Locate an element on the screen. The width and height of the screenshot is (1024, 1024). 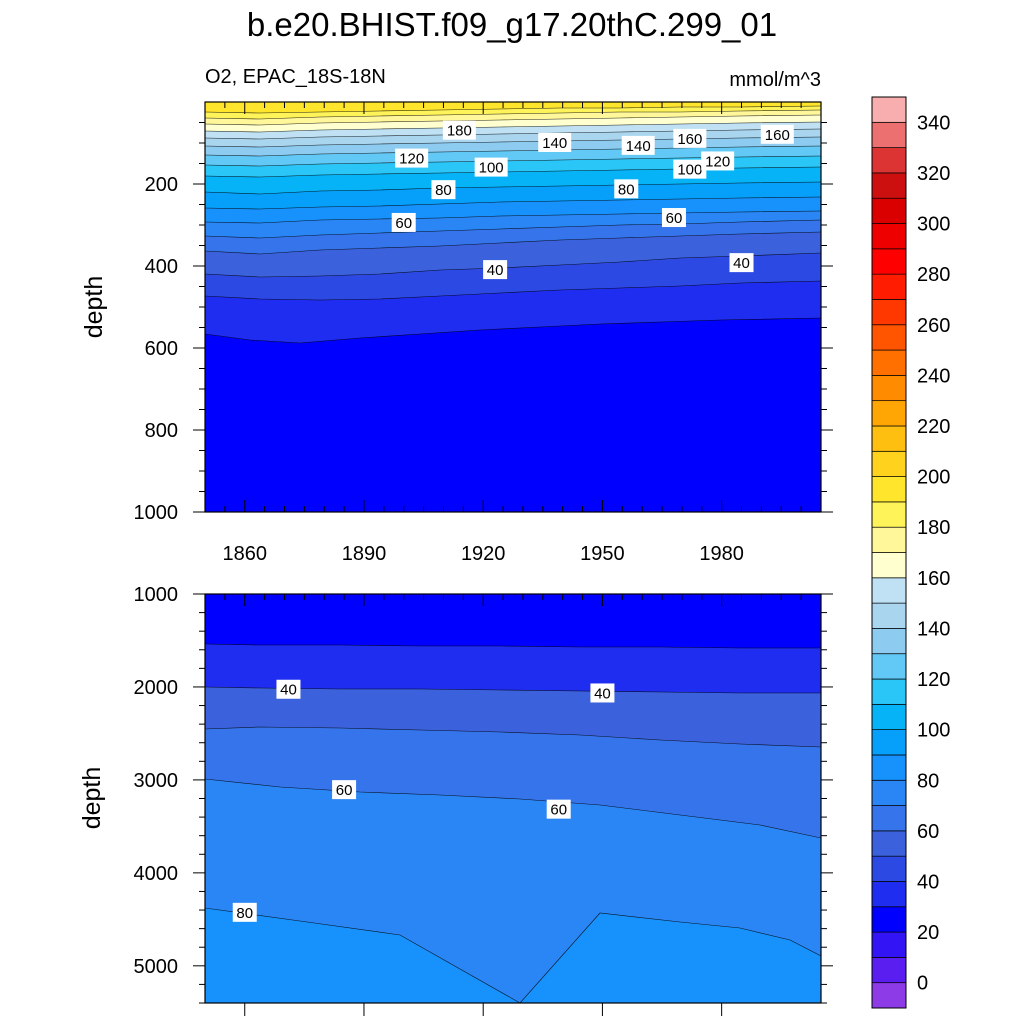
top-y-tick-label: 800 is located at coordinates (161, 431).